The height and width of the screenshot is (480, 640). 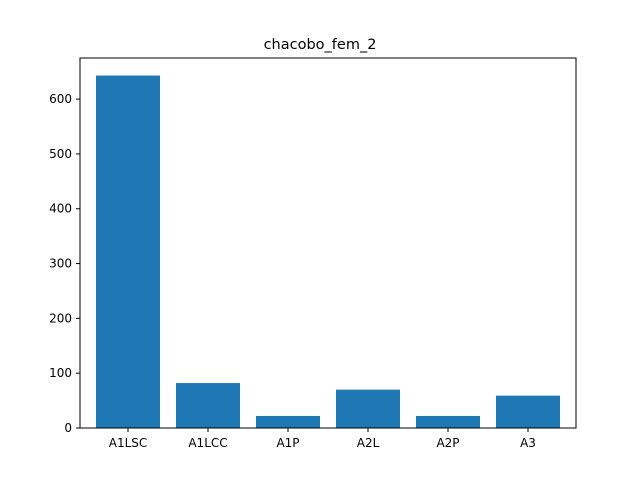 I want to click on bar-a2p, so click(x=448, y=421).